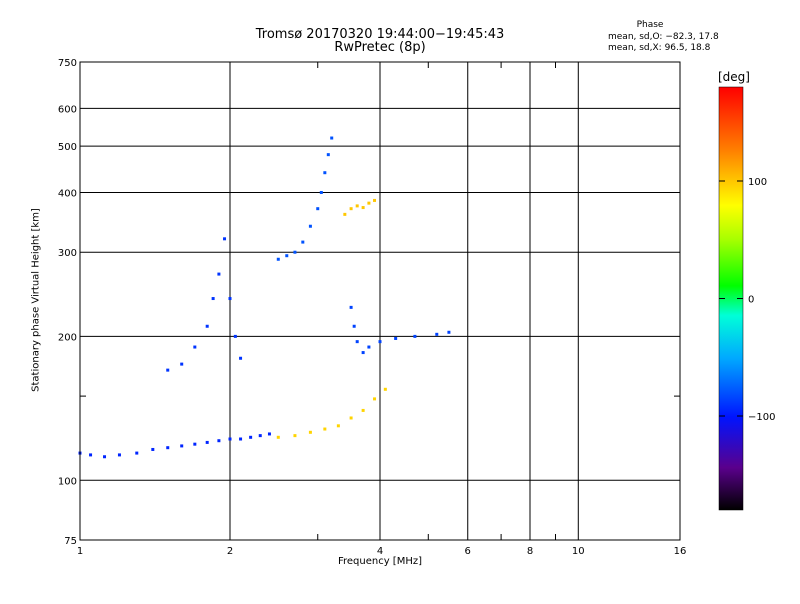 The width and height of the screenshot is (800, 604). Describe the element at coordinates (67, 63) in the screenshot. I see `y-tick-label: 750` at that location.